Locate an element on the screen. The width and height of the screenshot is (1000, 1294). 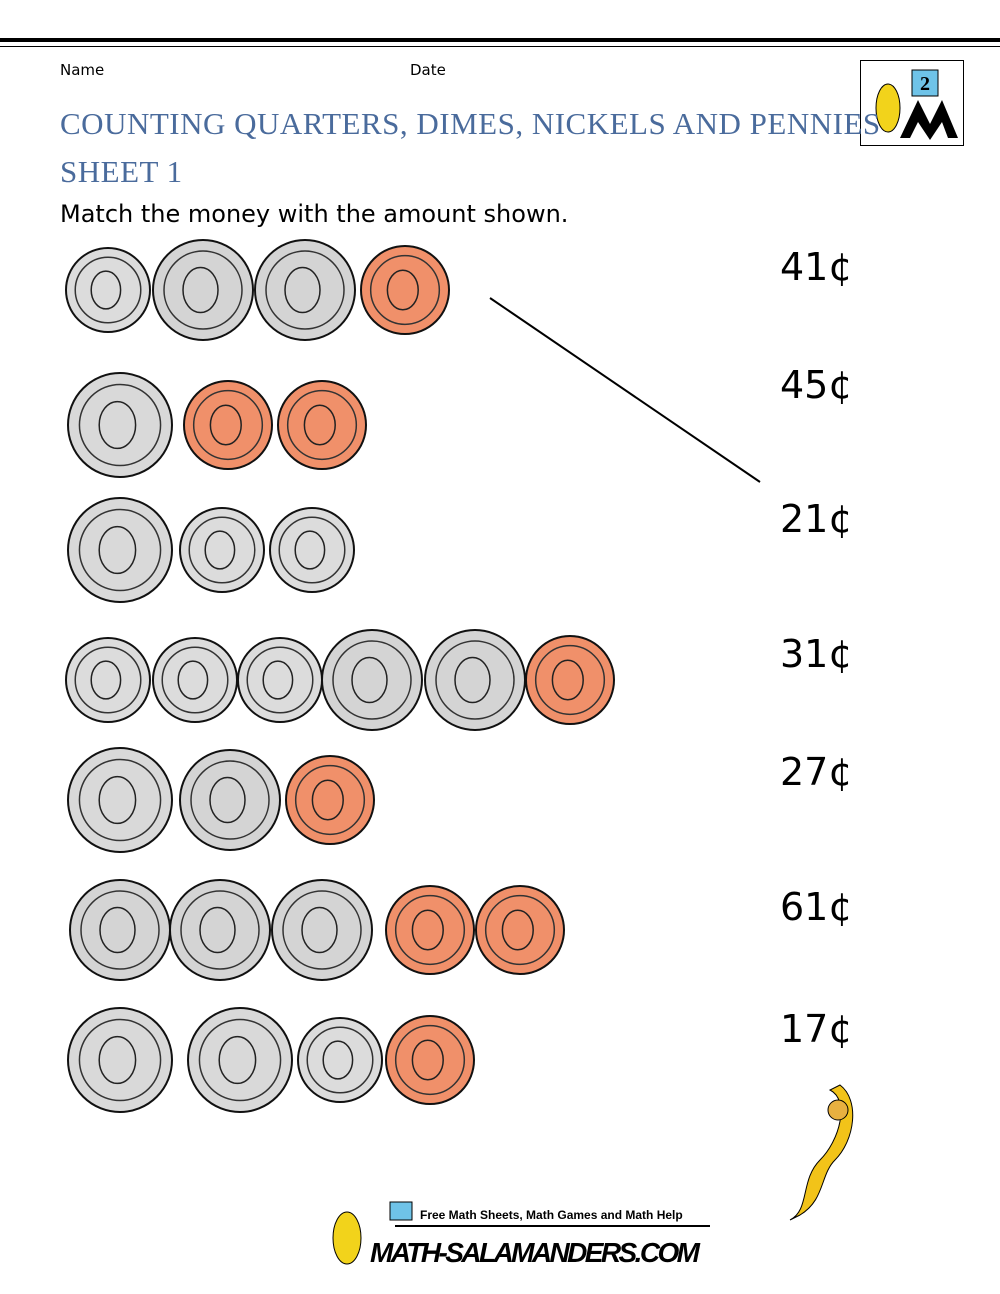
subtitle: SHEET 1 is located at coordinates (121, 171).